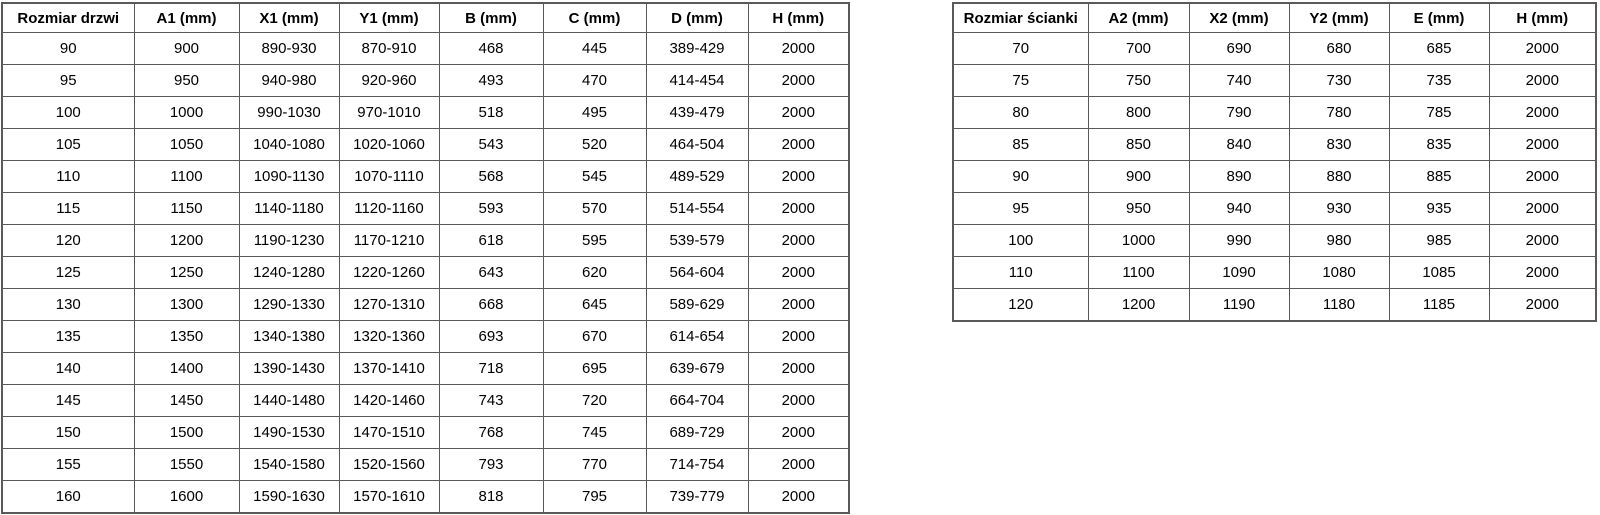 Image resolution: width=1600 pixels, height=515 pixels. What do you see at coordinates (1339, 240) in the screenshot?
I see `table-cell: 980` at bounding box center [1339, 240].